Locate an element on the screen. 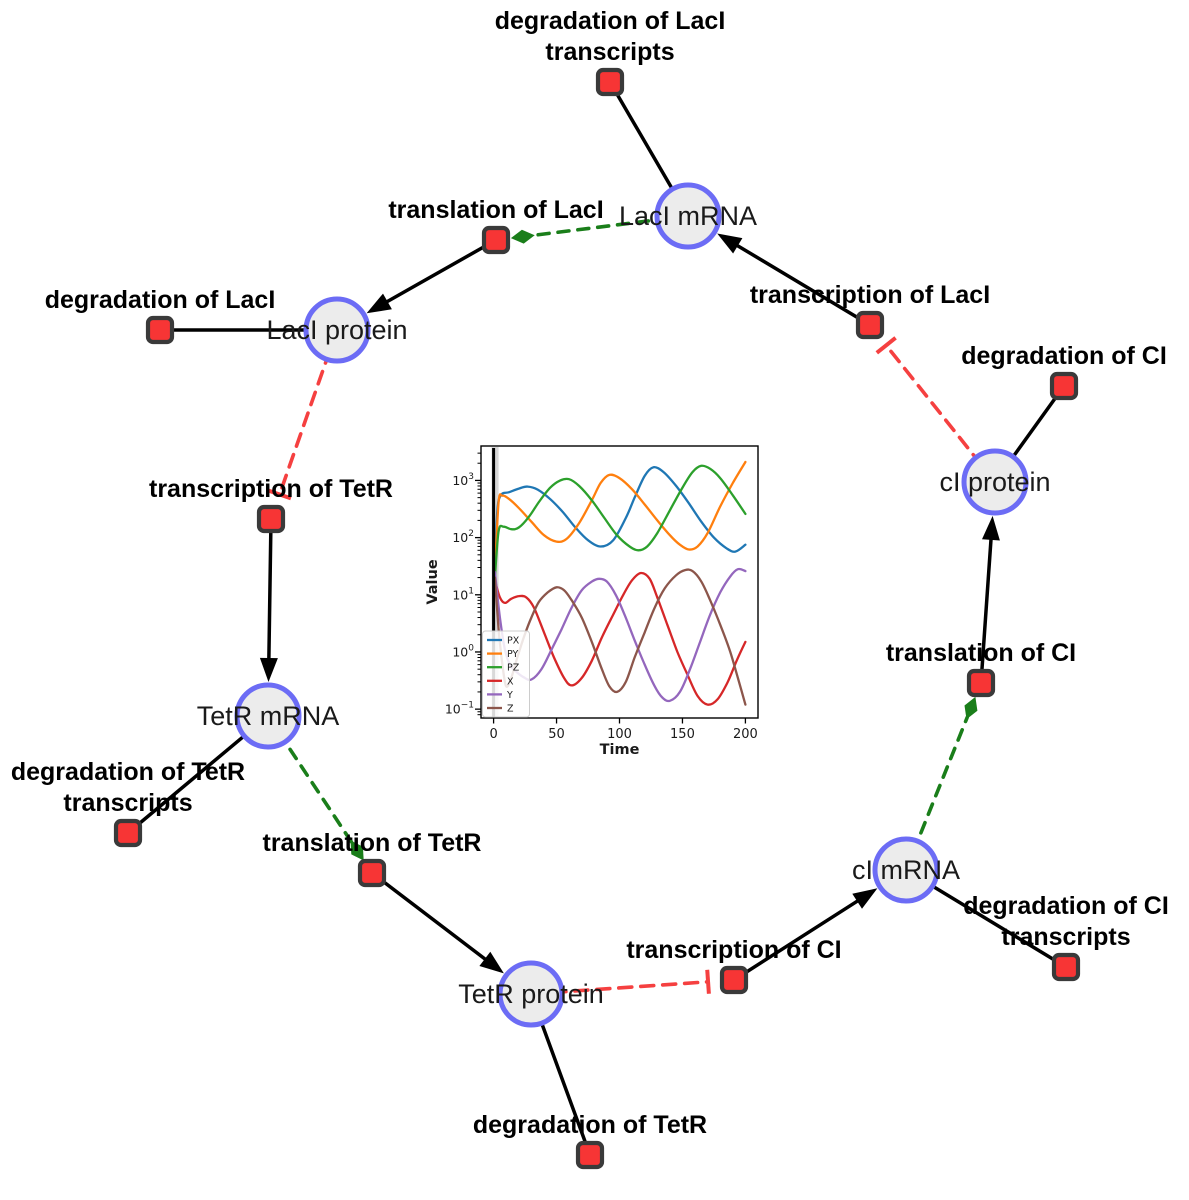  reaction-node-deg_tetr is located at coordinates (590, 1155).